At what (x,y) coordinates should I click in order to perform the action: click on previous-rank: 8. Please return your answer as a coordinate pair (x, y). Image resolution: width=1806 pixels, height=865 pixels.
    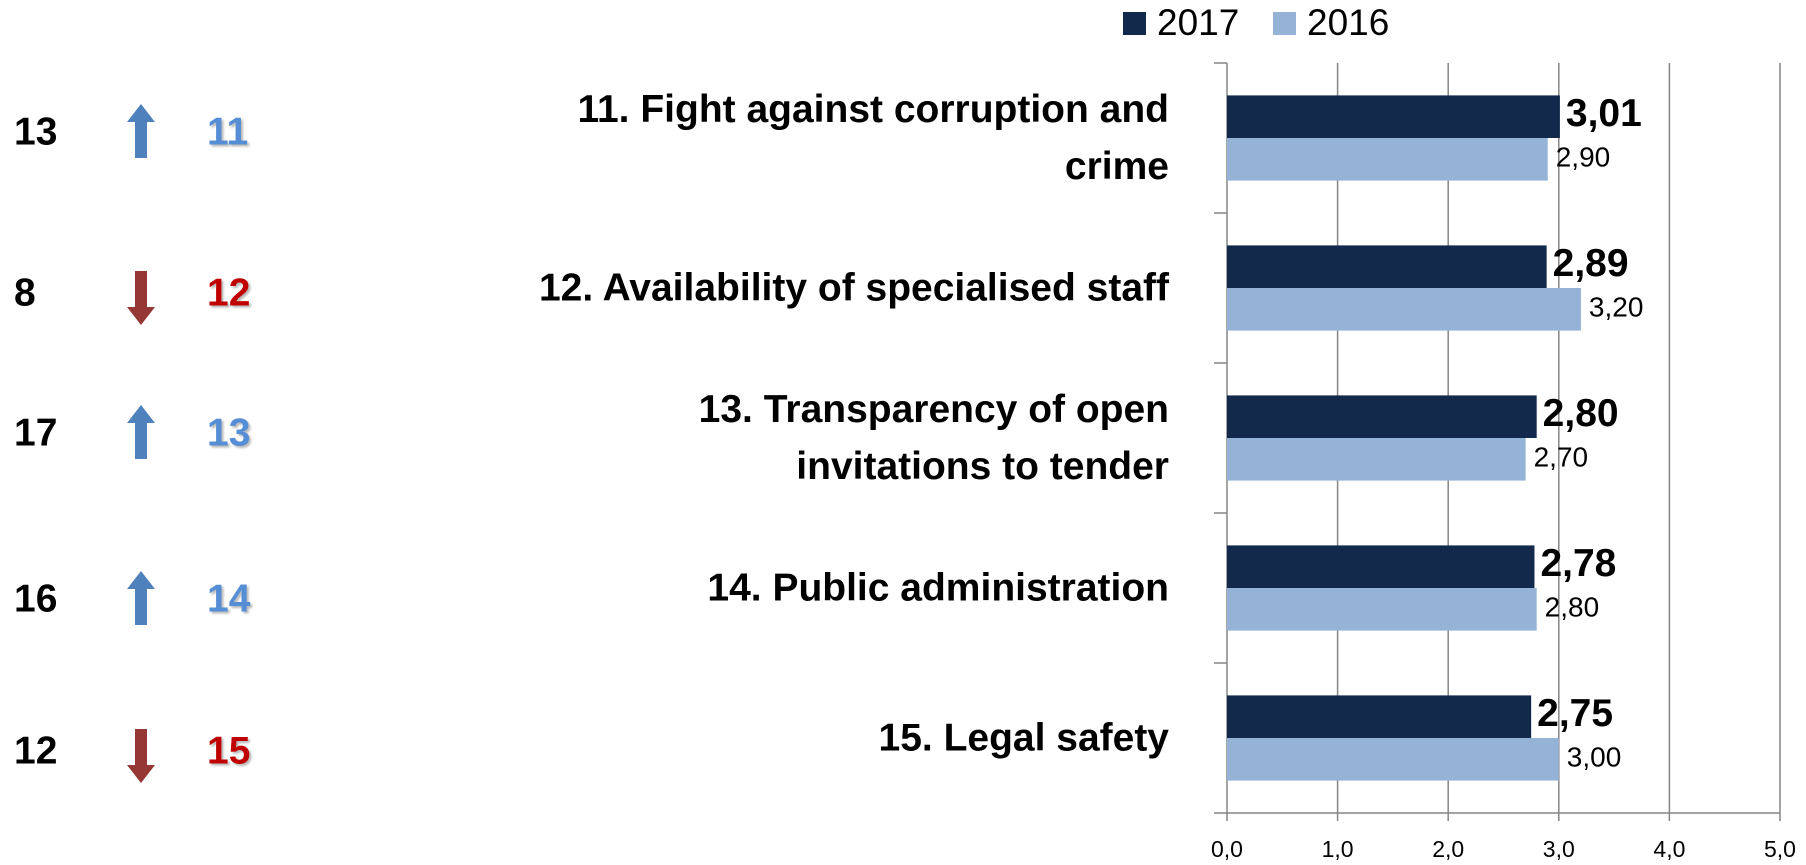
    Looking at the image, I should click on (25, 292).